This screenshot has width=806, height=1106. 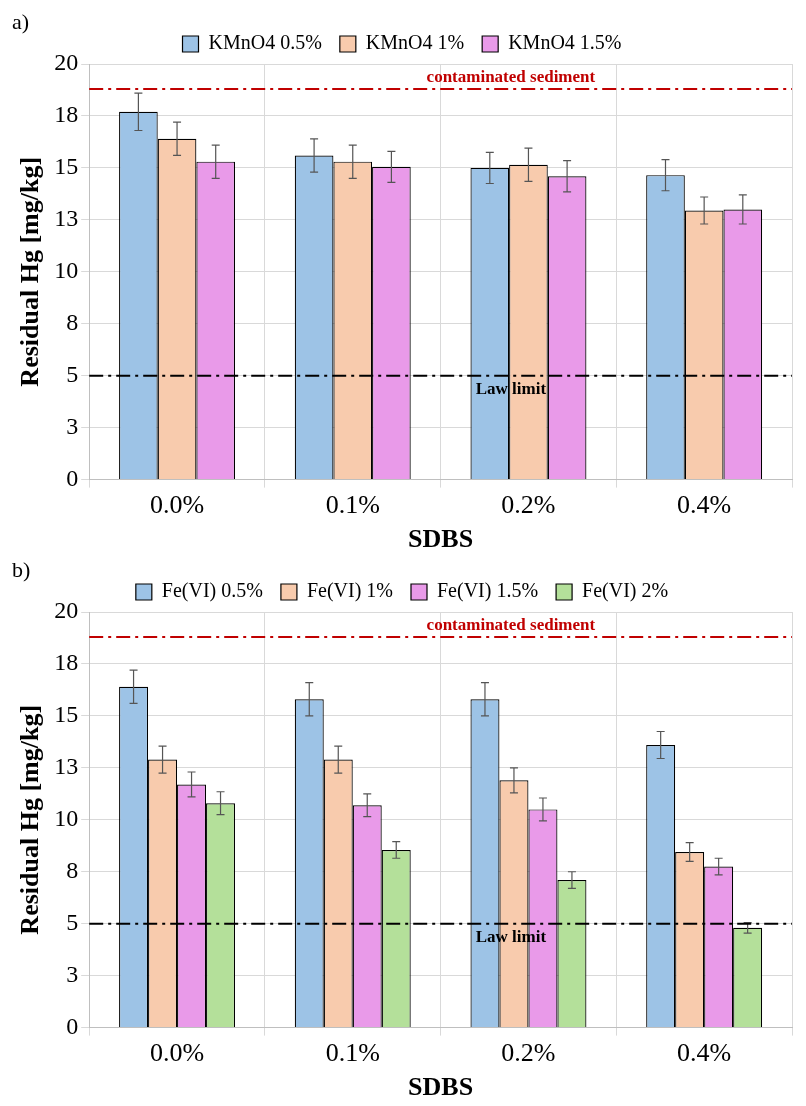 What do you see at coordinates (625, 591) in the screenshot?
I see `legend-label: Fe(VI) 2%` at bounding box center [625, 591].